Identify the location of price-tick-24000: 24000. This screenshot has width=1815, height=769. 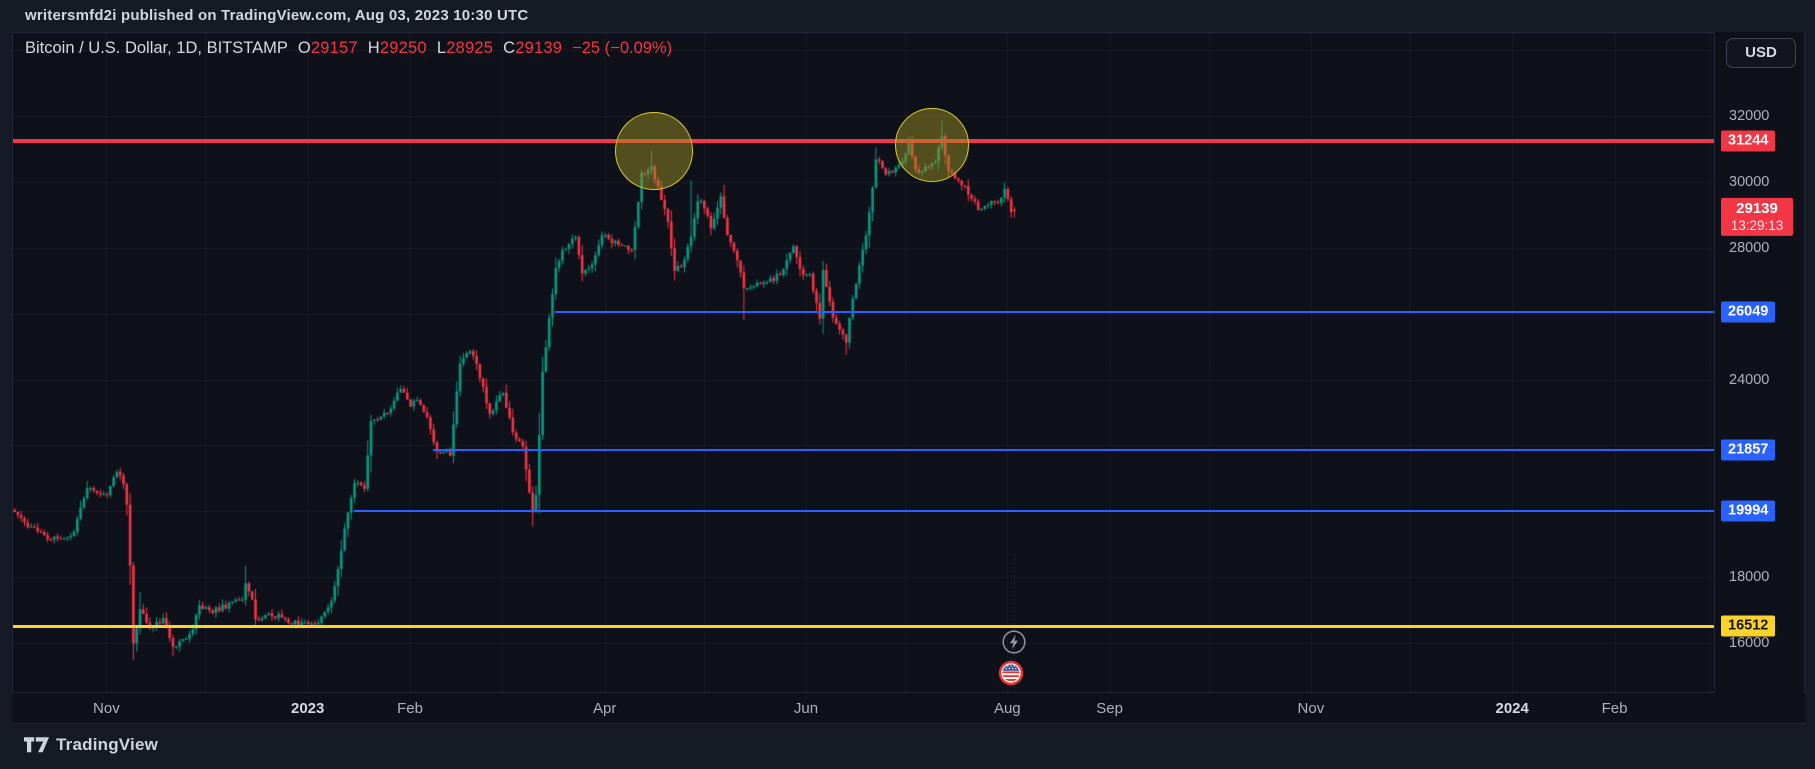
(1749, 379).